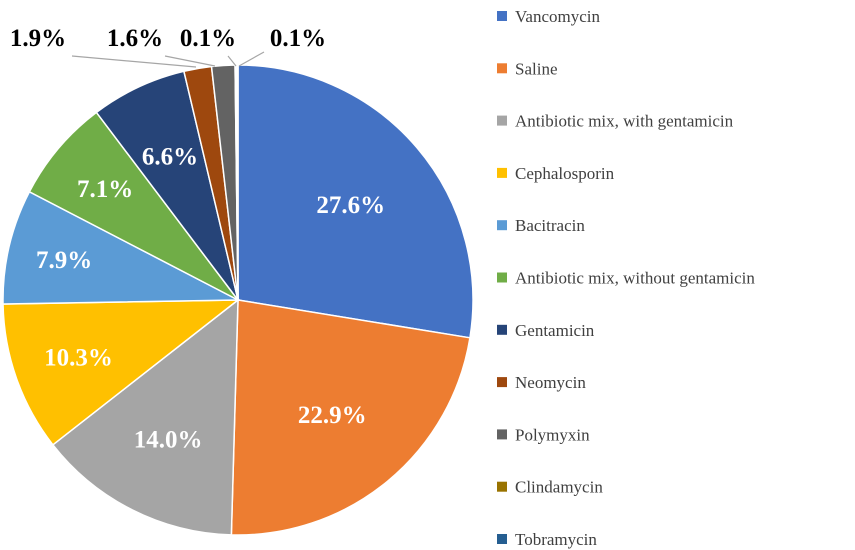  I want to click on pie-slice-antibiotic-mix-without-gentamicin, so click(133, 206).